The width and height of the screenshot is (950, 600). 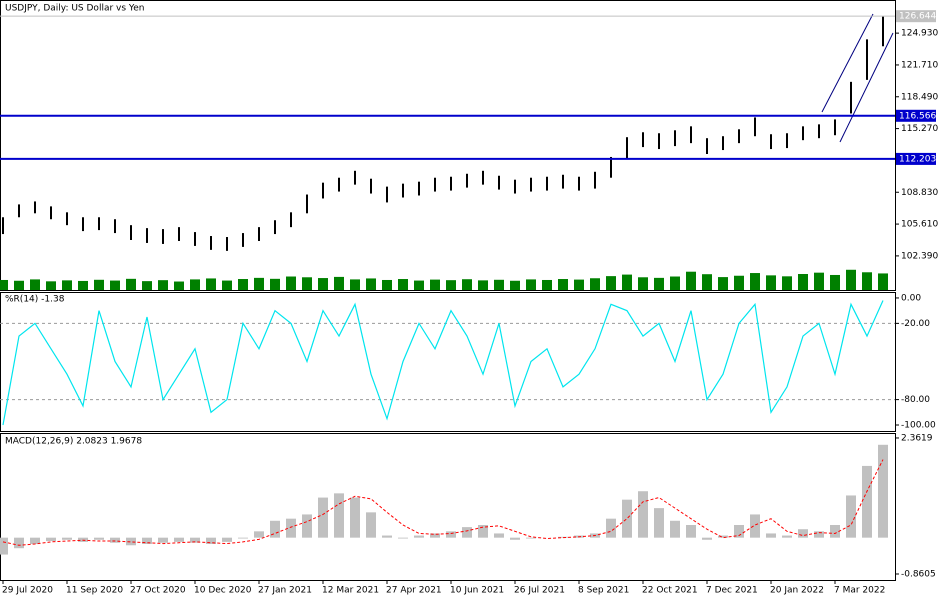 What do you see at coordinates (918, 574) in the screenshot?
I see `y-tick-label: -0.8605` at bounding box center [918, 574].